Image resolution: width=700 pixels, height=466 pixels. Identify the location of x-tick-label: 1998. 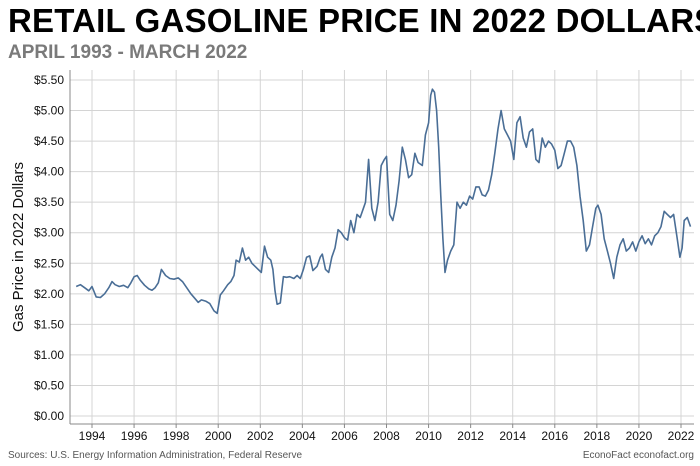
(176, 436).